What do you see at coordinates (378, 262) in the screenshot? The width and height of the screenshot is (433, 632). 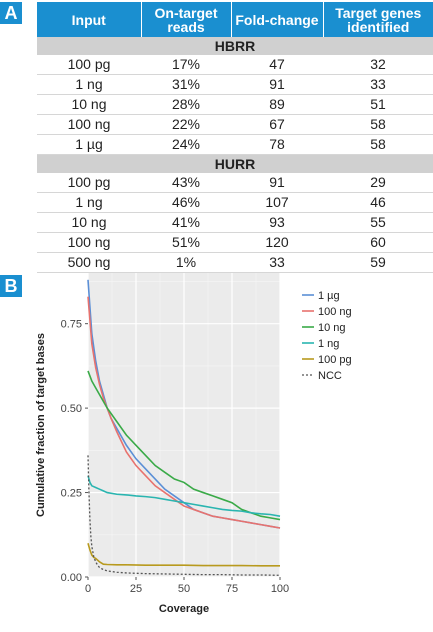 I see `cell-target-genes: 59` at bounding box center [378, 262].